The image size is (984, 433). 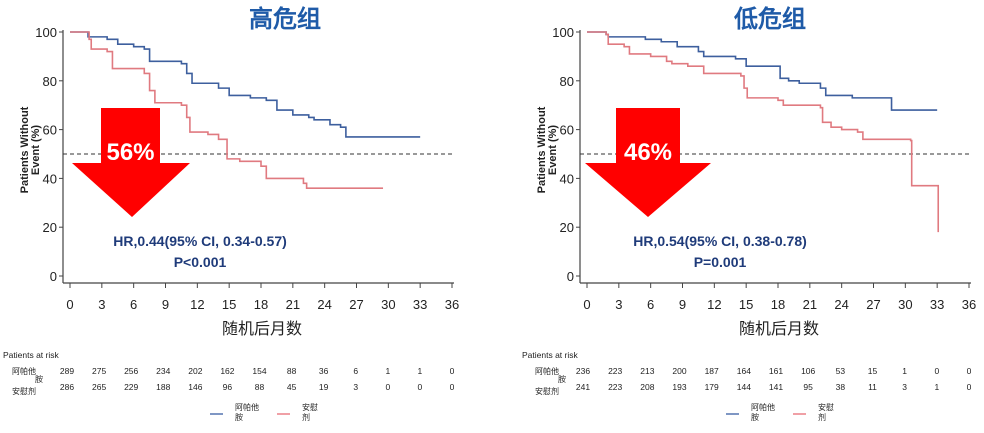 What do you see at coordinates (131, 387) in the screenshot?
I see `risk-cell: 229` at bounding box center [131, 387].